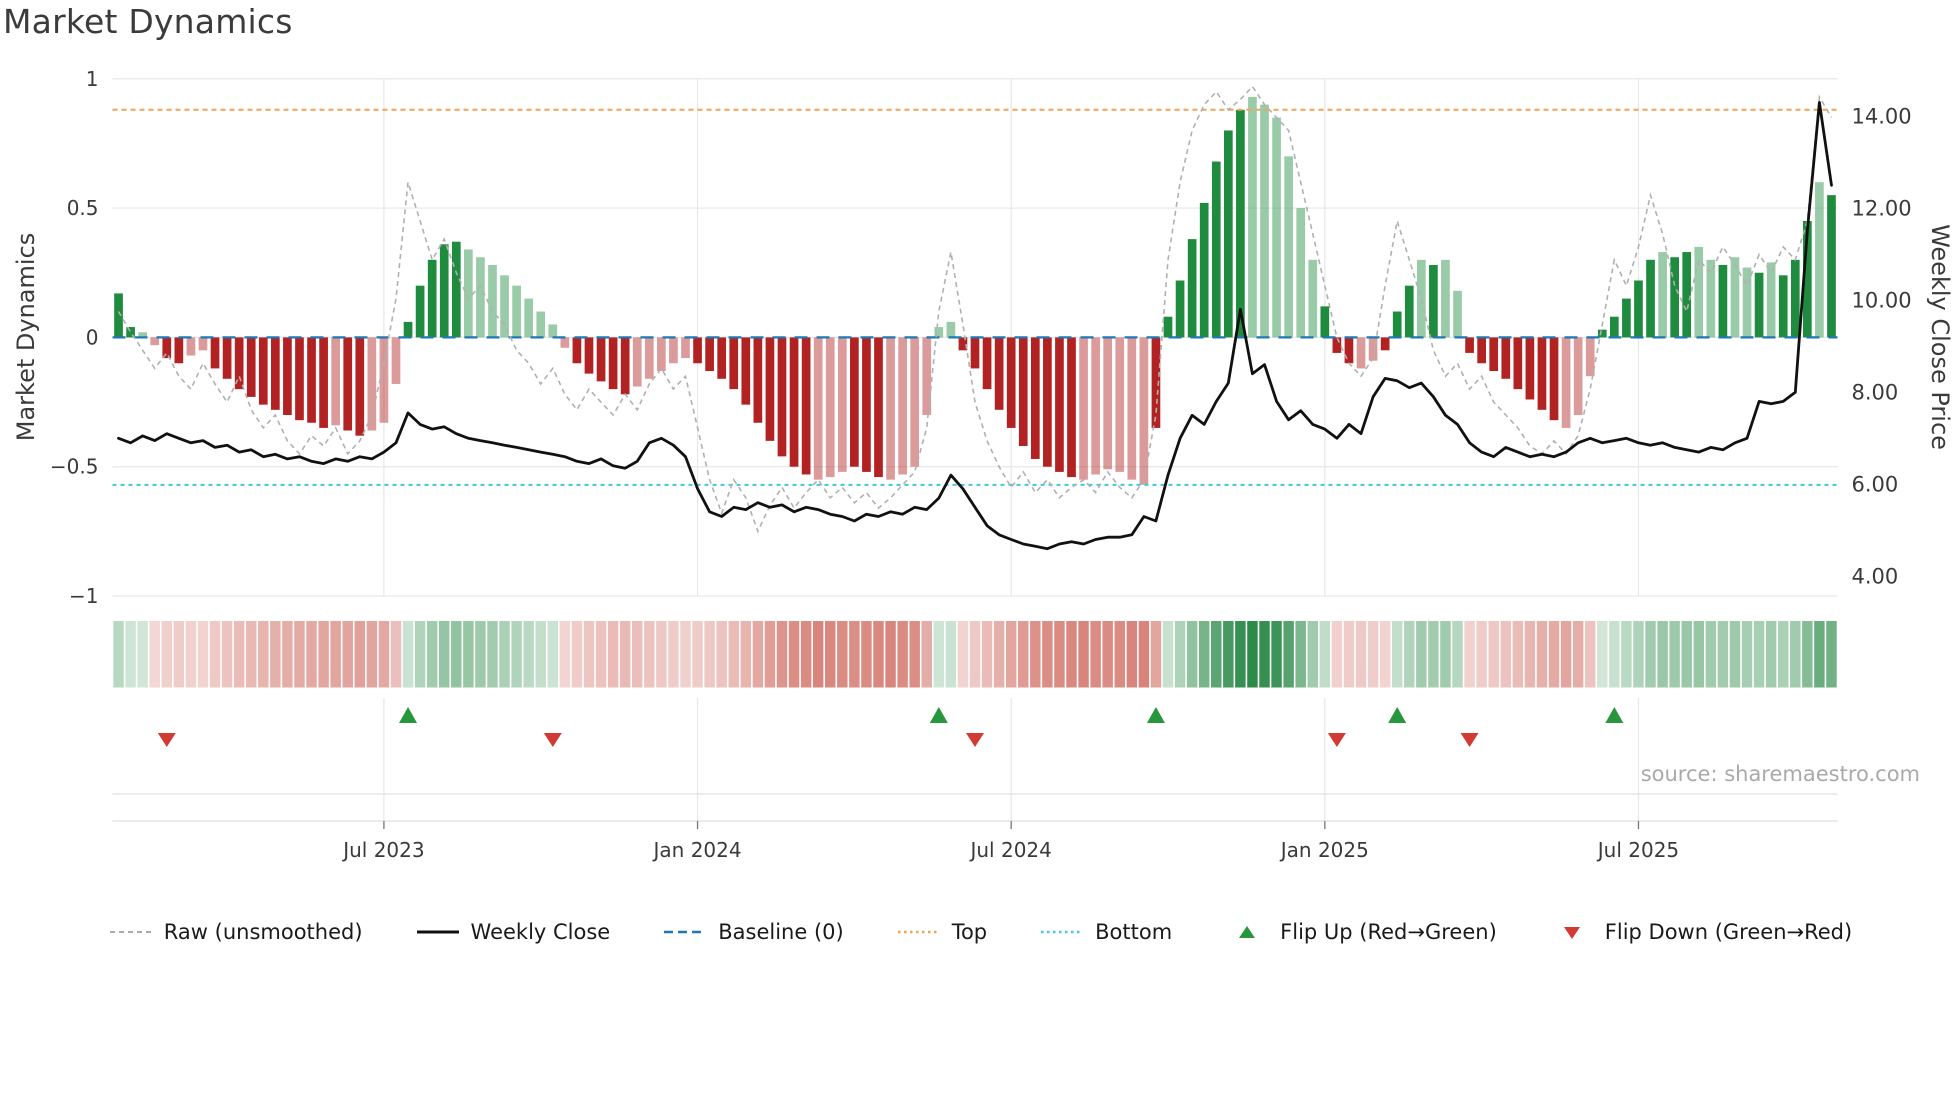  I want to click on flip-up-triangle-icon, so click(1155, 715).